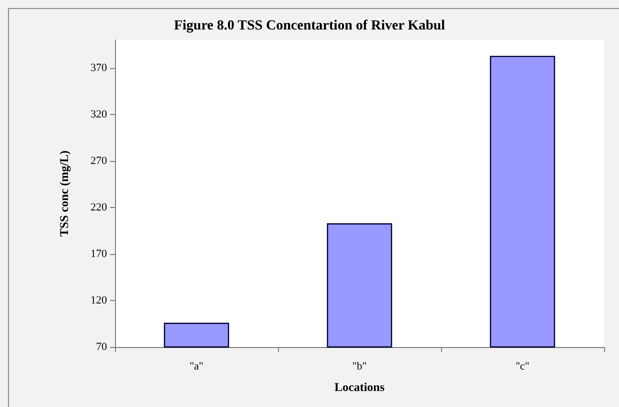  I want to click on x-tick-label: "b", so click(359, 366).